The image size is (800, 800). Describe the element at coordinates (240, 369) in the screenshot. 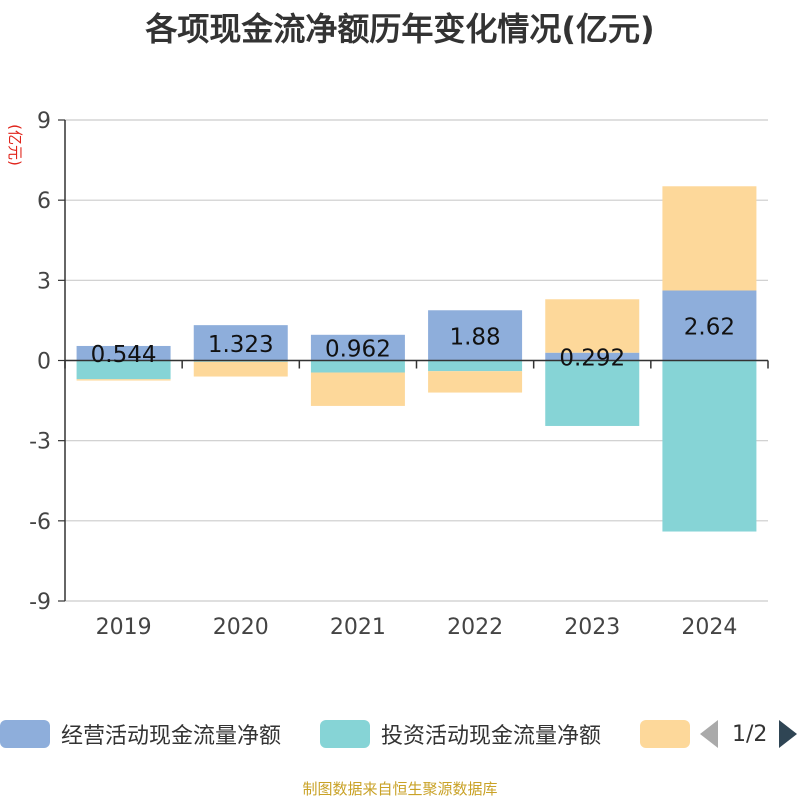

I see `bar-2-2020` at that location.